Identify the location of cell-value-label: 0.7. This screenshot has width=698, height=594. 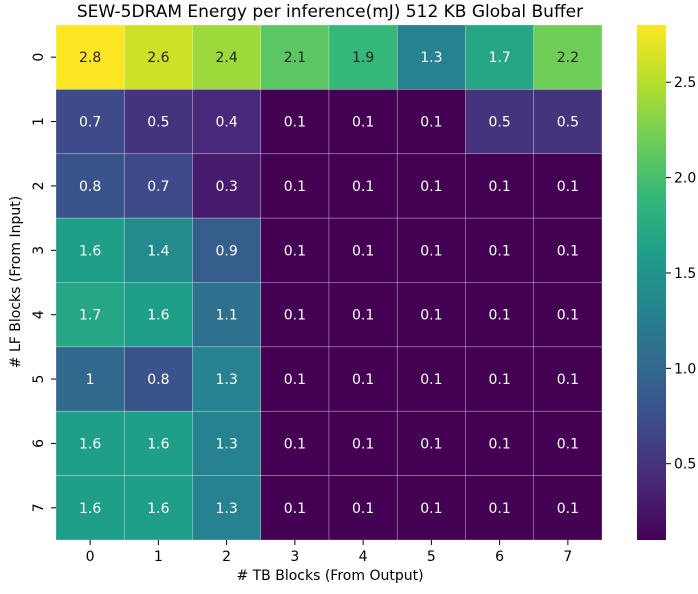
(158, 187).